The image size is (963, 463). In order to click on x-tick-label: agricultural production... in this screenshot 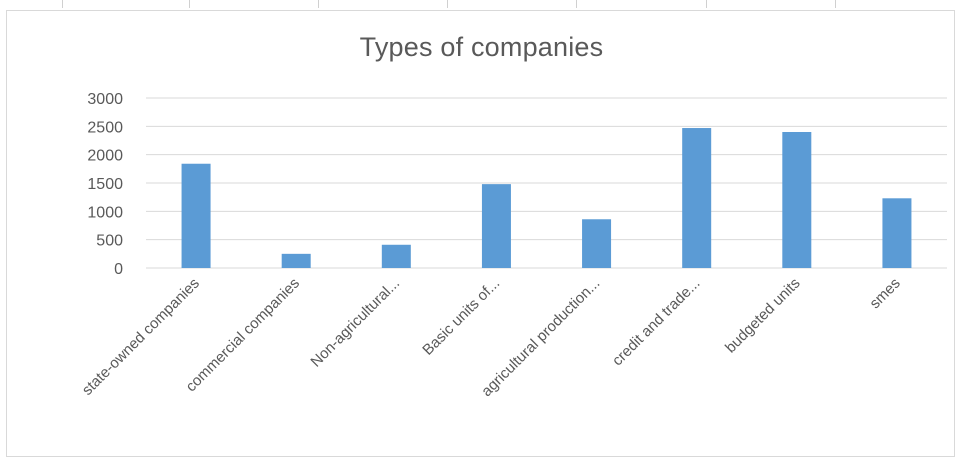, I will do `click(540, 337)`.